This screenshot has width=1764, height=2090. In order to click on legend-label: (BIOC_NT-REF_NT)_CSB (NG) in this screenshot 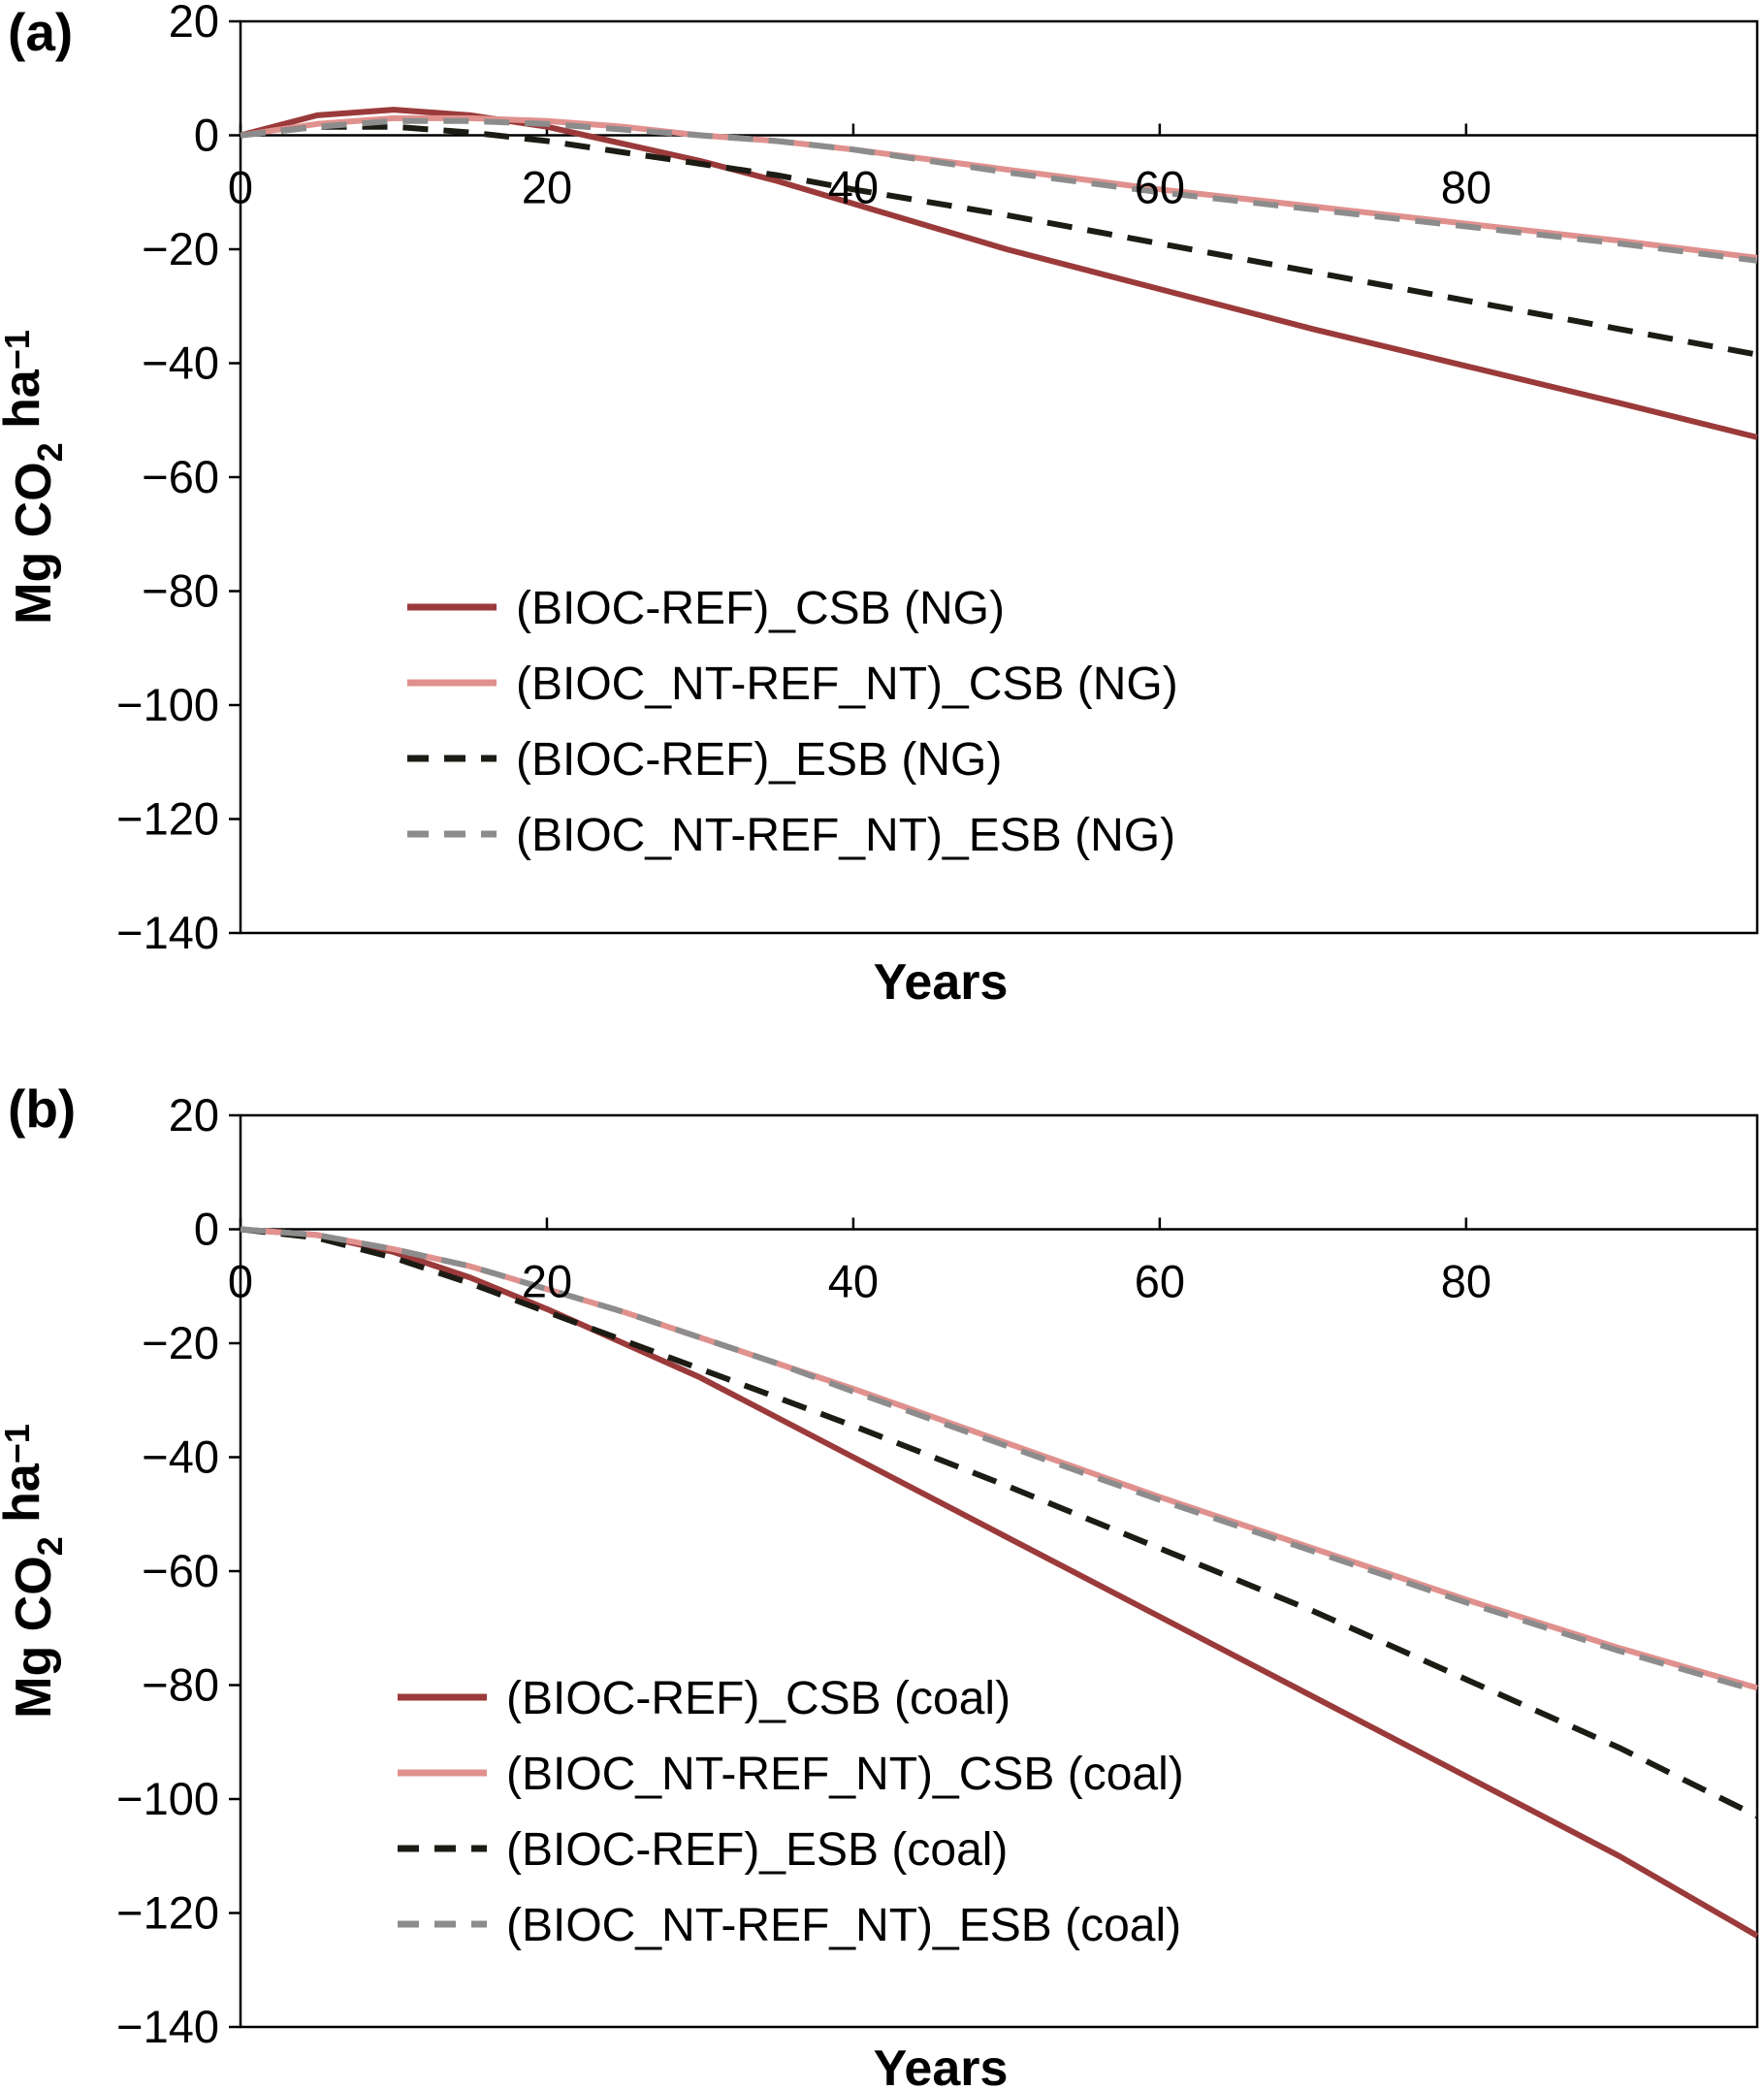, I will do `click(847, 684)`.